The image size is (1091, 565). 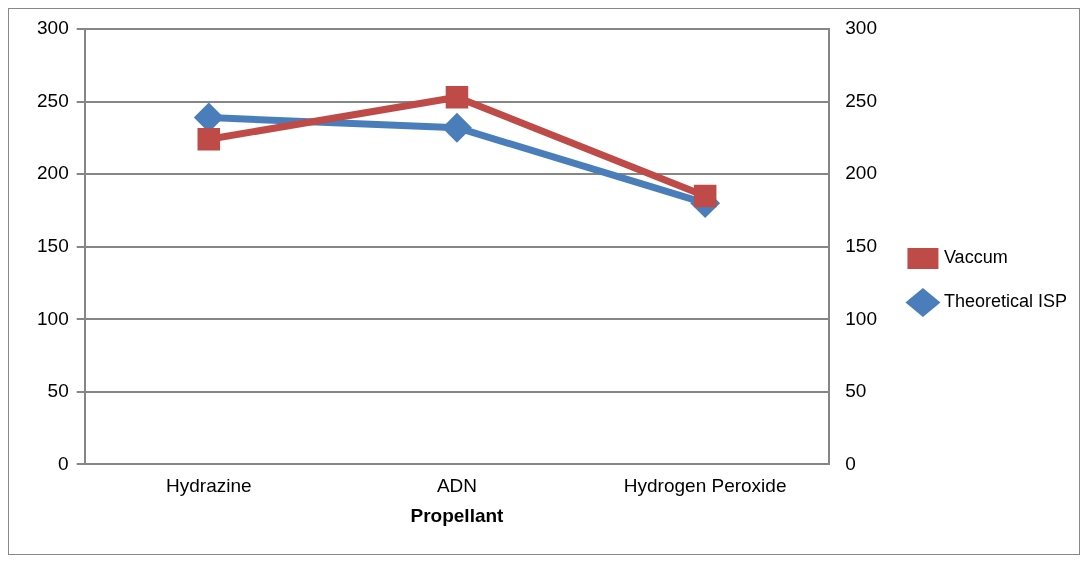 What do you see at coordinates (850, 463) in the screenshot?
I see `y2-tick-label: 0` at bounding box center [850, 463].